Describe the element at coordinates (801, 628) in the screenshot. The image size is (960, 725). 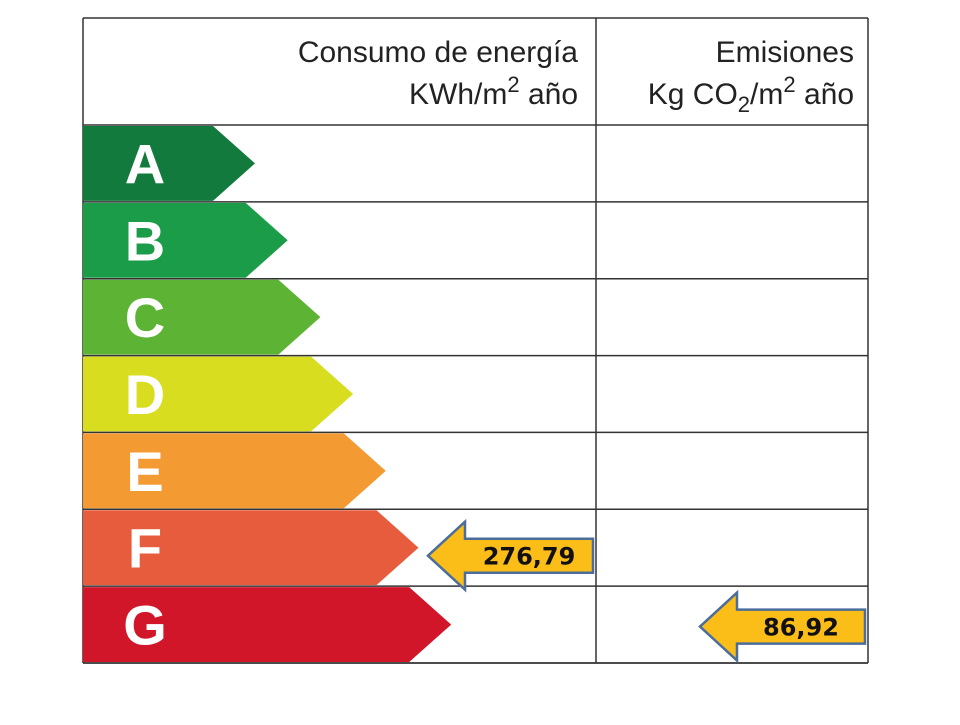
I see `indicator-value: 86,92` at that location.